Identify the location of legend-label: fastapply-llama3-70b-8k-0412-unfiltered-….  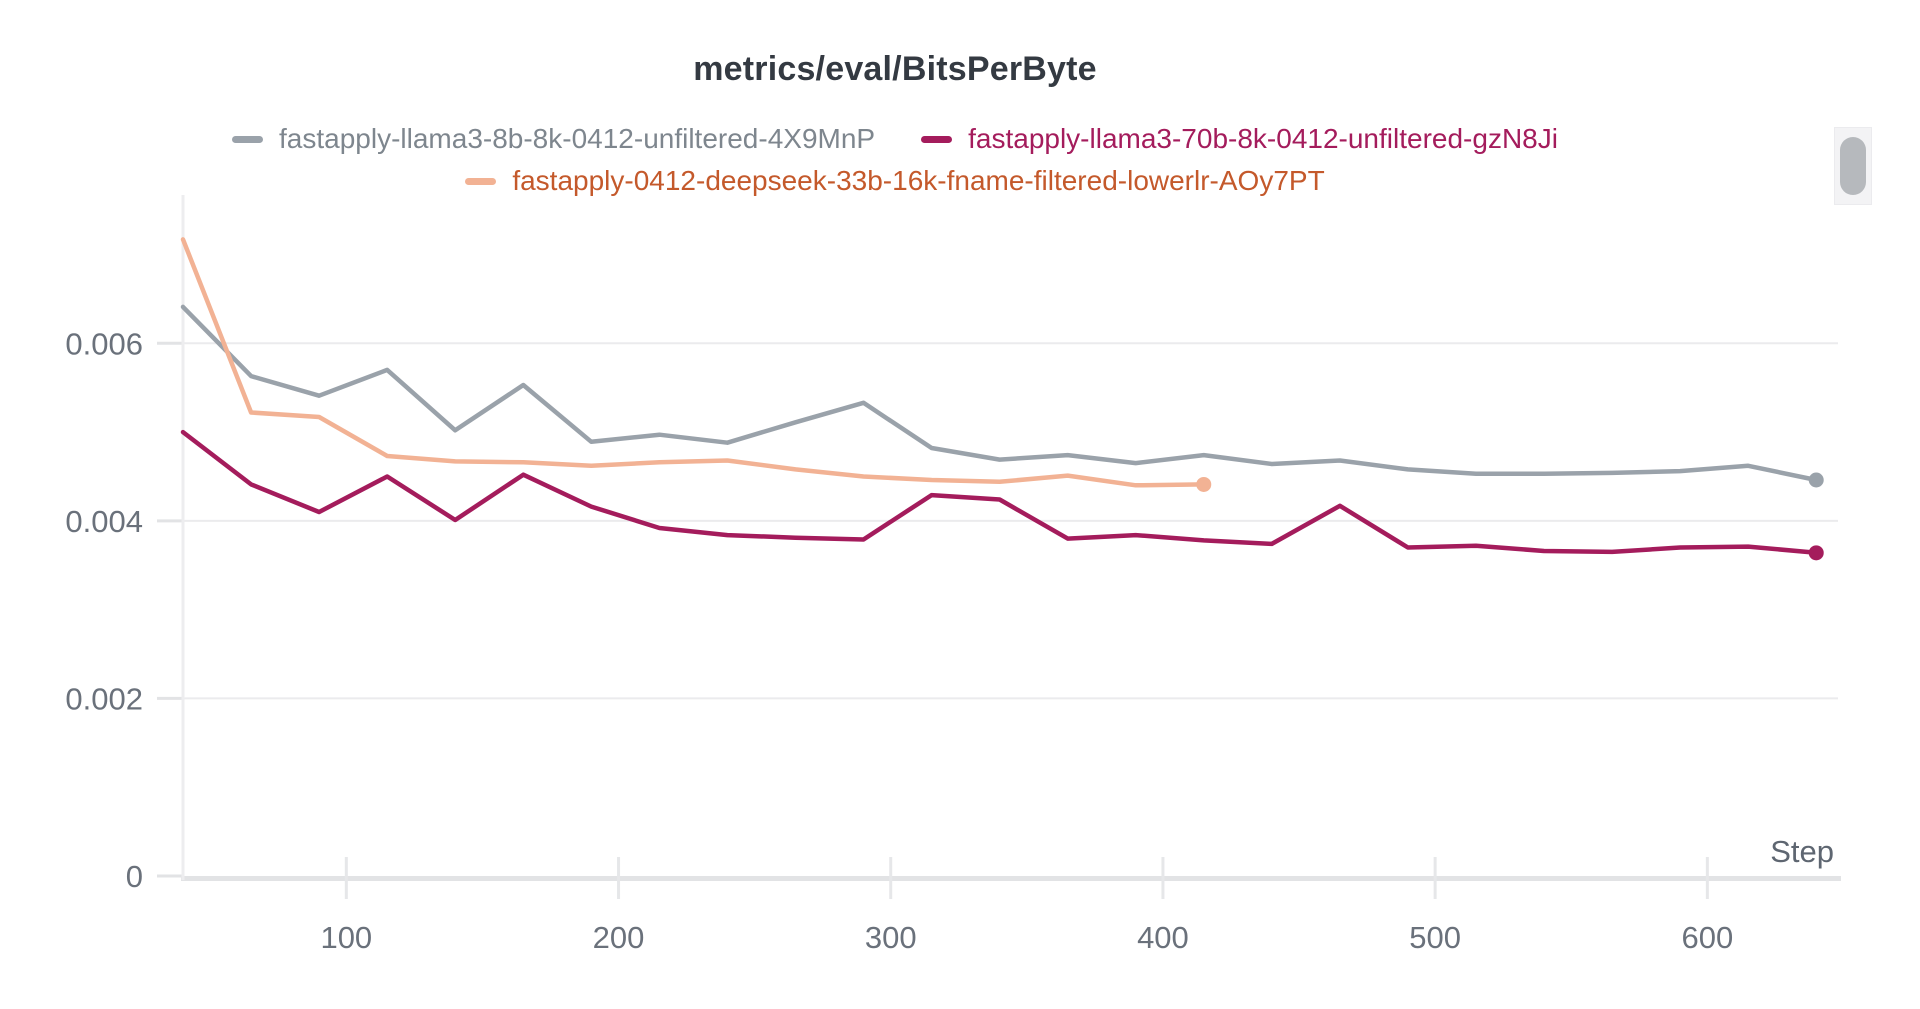
(1263, 138).